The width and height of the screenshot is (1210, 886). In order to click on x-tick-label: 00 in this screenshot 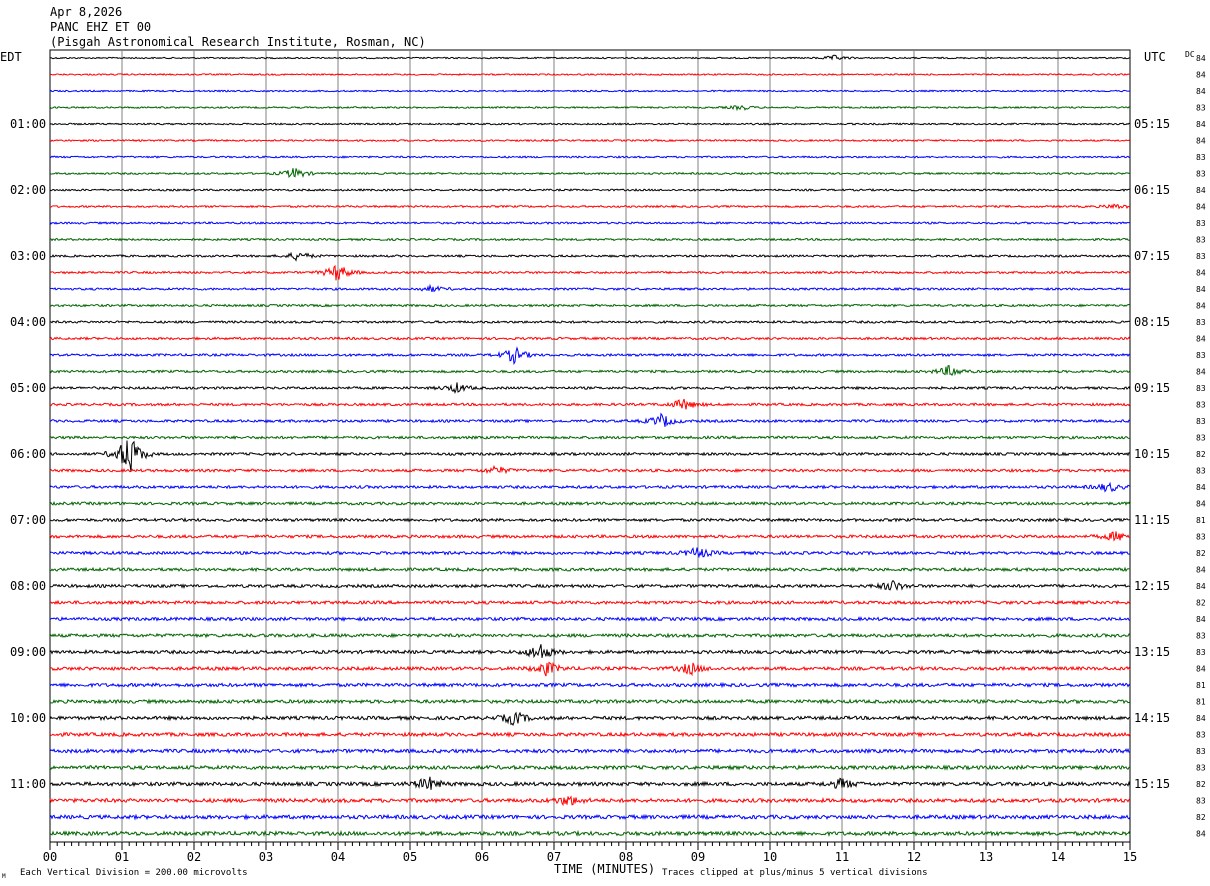, I will do `click(50, 857)`.